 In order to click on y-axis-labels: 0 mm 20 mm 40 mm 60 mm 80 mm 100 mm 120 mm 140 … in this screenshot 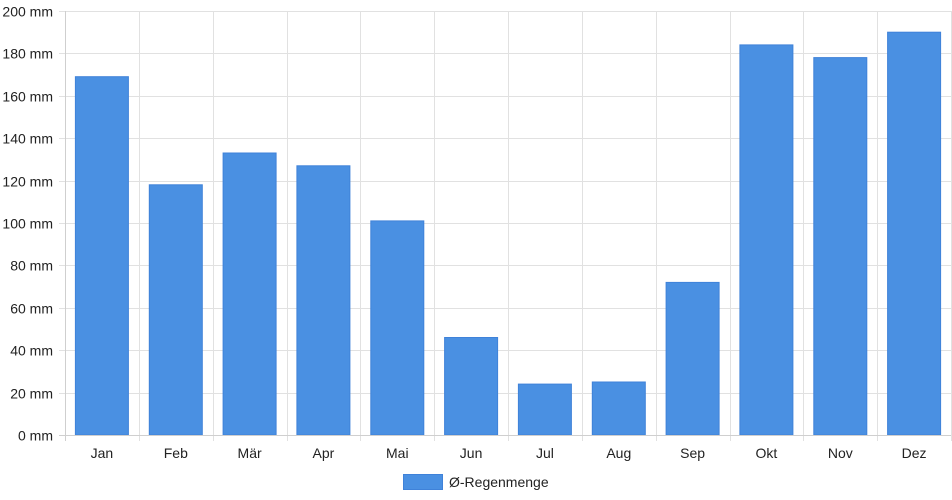, I will do `click(27, 224)`.